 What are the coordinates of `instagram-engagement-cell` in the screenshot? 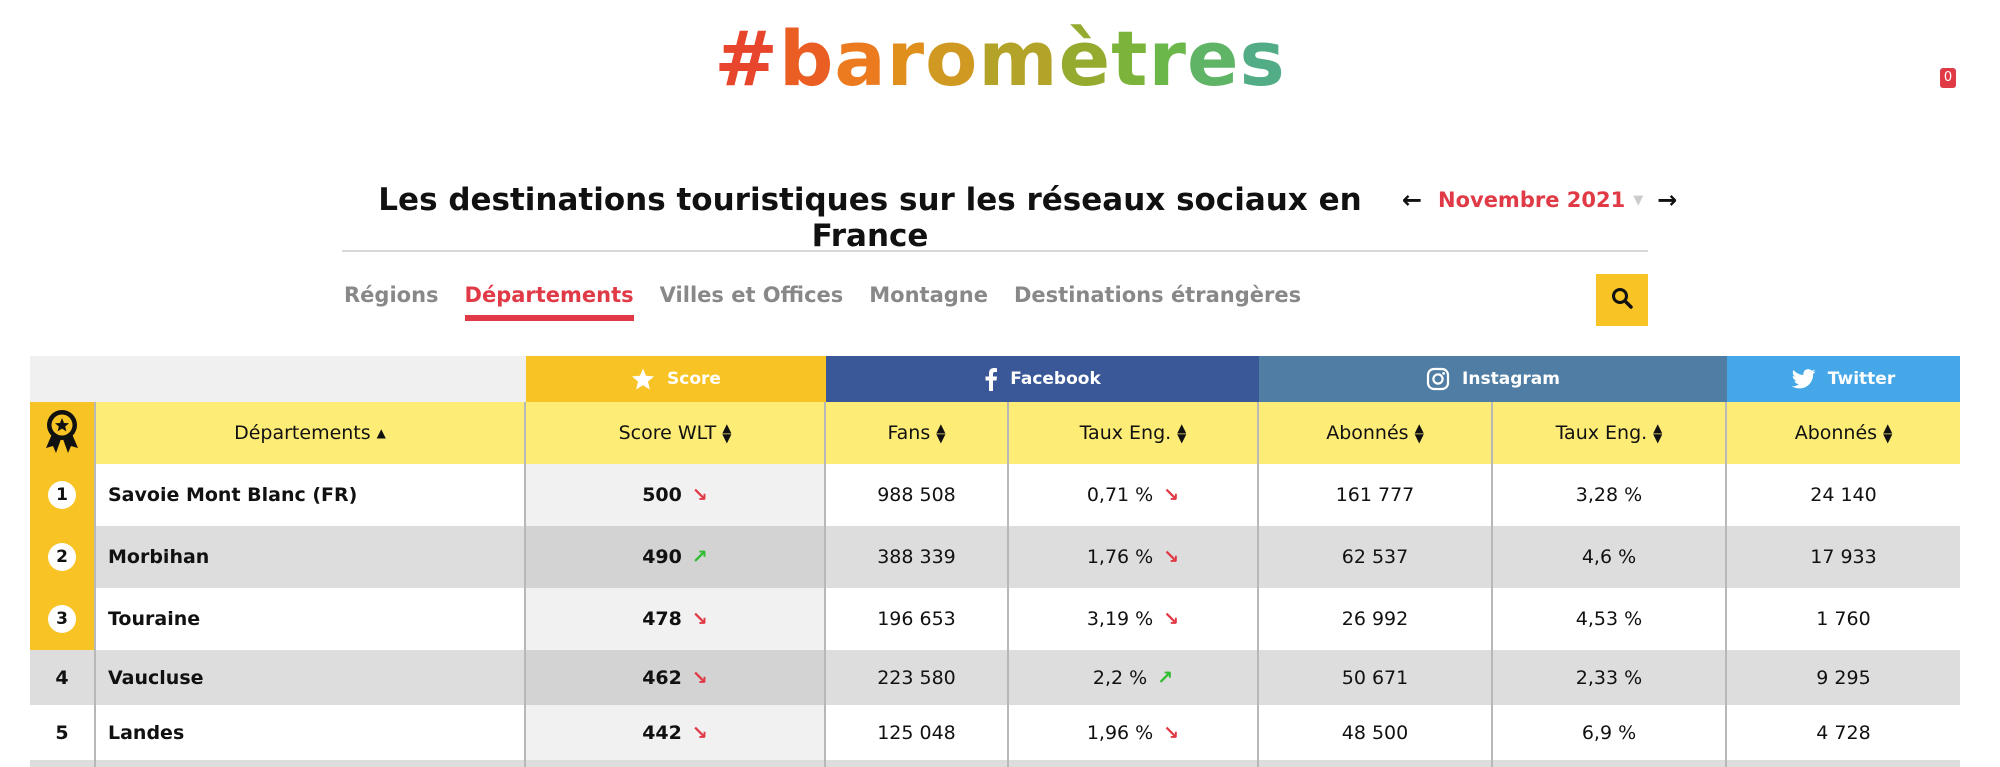 It's located at (1610, 763).